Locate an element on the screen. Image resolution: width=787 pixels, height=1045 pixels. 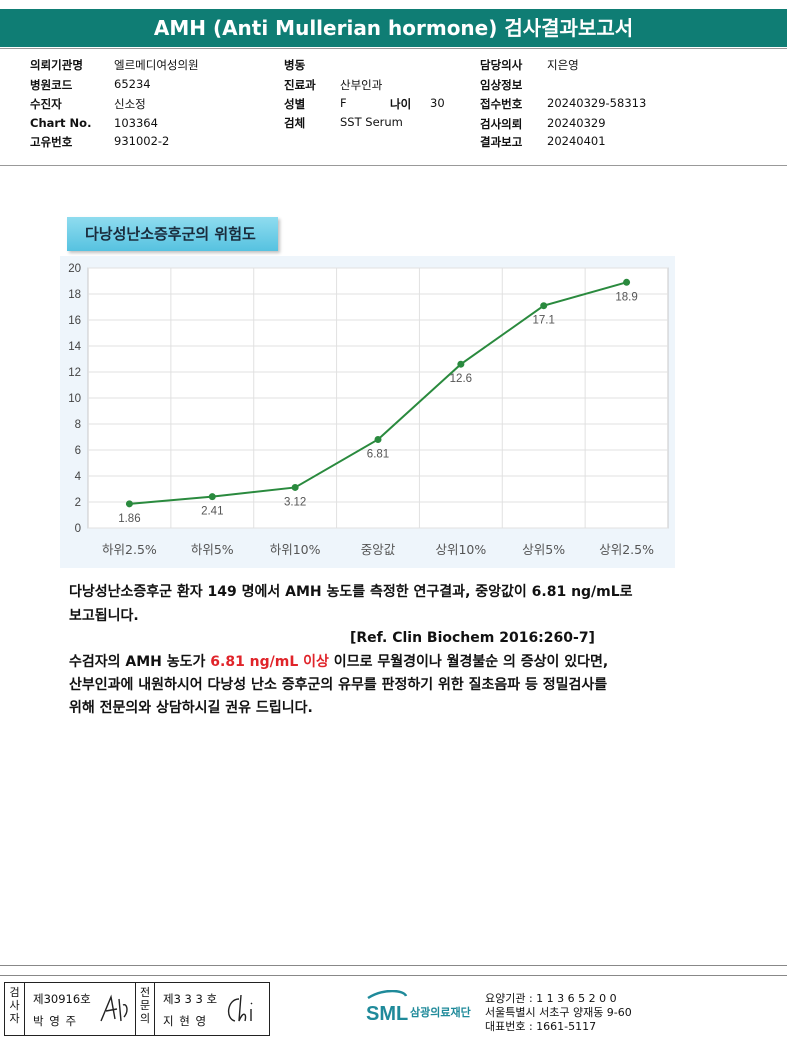
examiner-number: 제30916호 is located at coordinates (62, 999).